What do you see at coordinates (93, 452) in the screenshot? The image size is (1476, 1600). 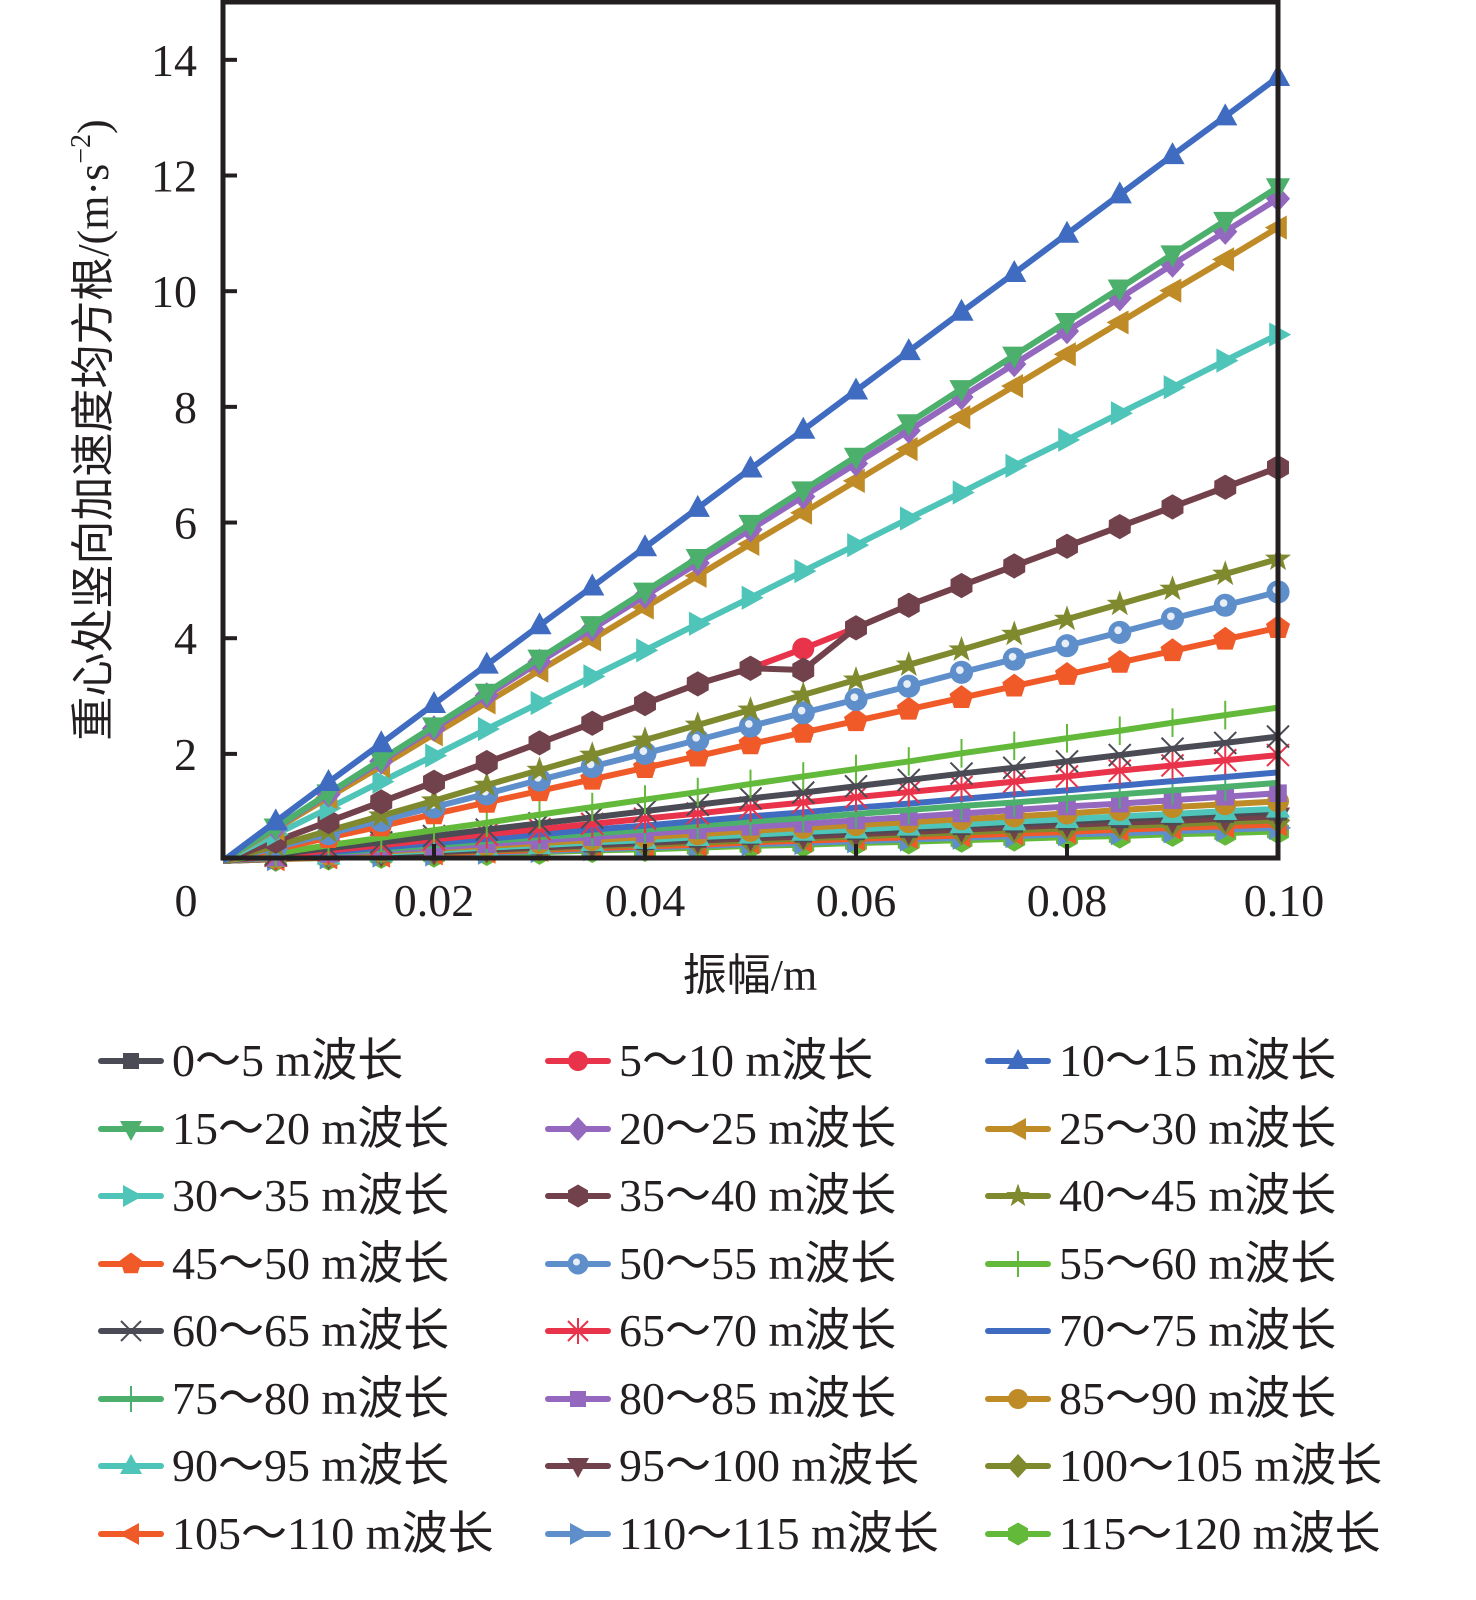 I see `y-axis-title-main: 重心处竖向加速度均方根/(m·s` at bounding box center [93, 452].